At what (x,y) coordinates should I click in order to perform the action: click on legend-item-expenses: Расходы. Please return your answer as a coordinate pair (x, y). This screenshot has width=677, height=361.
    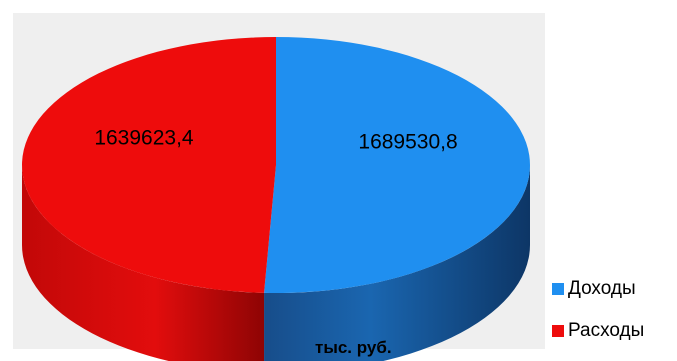
    Looking at the image, I should click on (598, 331).